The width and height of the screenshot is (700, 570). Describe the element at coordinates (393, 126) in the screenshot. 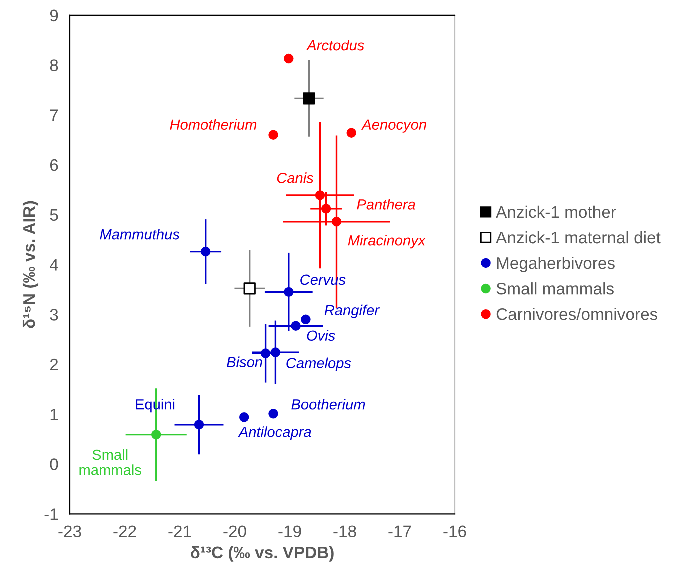

I see `annotation: Aenocyon` at that location.